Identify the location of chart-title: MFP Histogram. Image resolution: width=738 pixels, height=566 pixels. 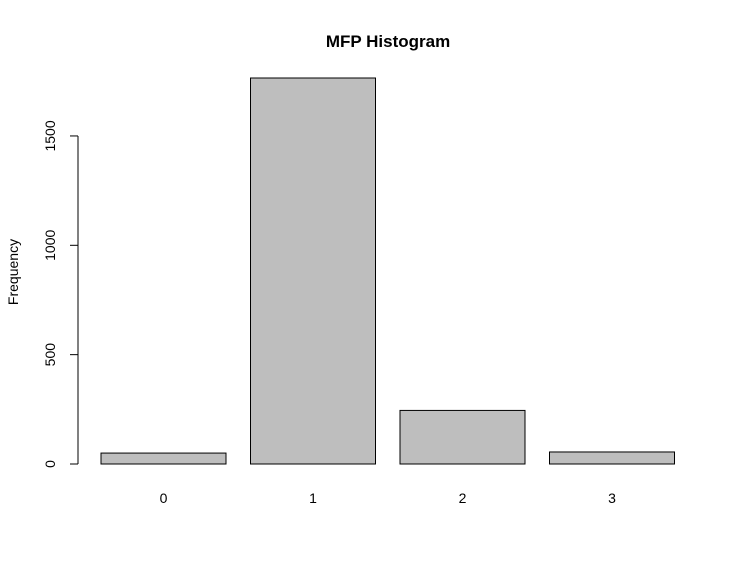
(388, 41).